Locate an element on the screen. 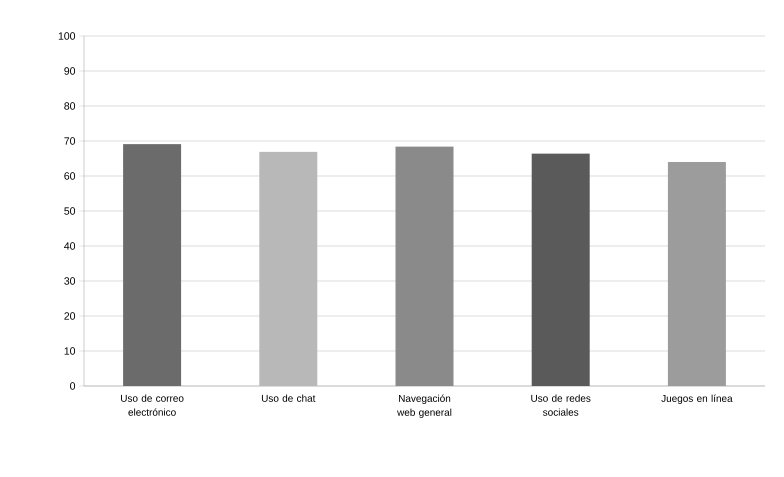 This screenshot has width=784, height=477. y-tick-label: 10 is located at coordinates (70, 351).